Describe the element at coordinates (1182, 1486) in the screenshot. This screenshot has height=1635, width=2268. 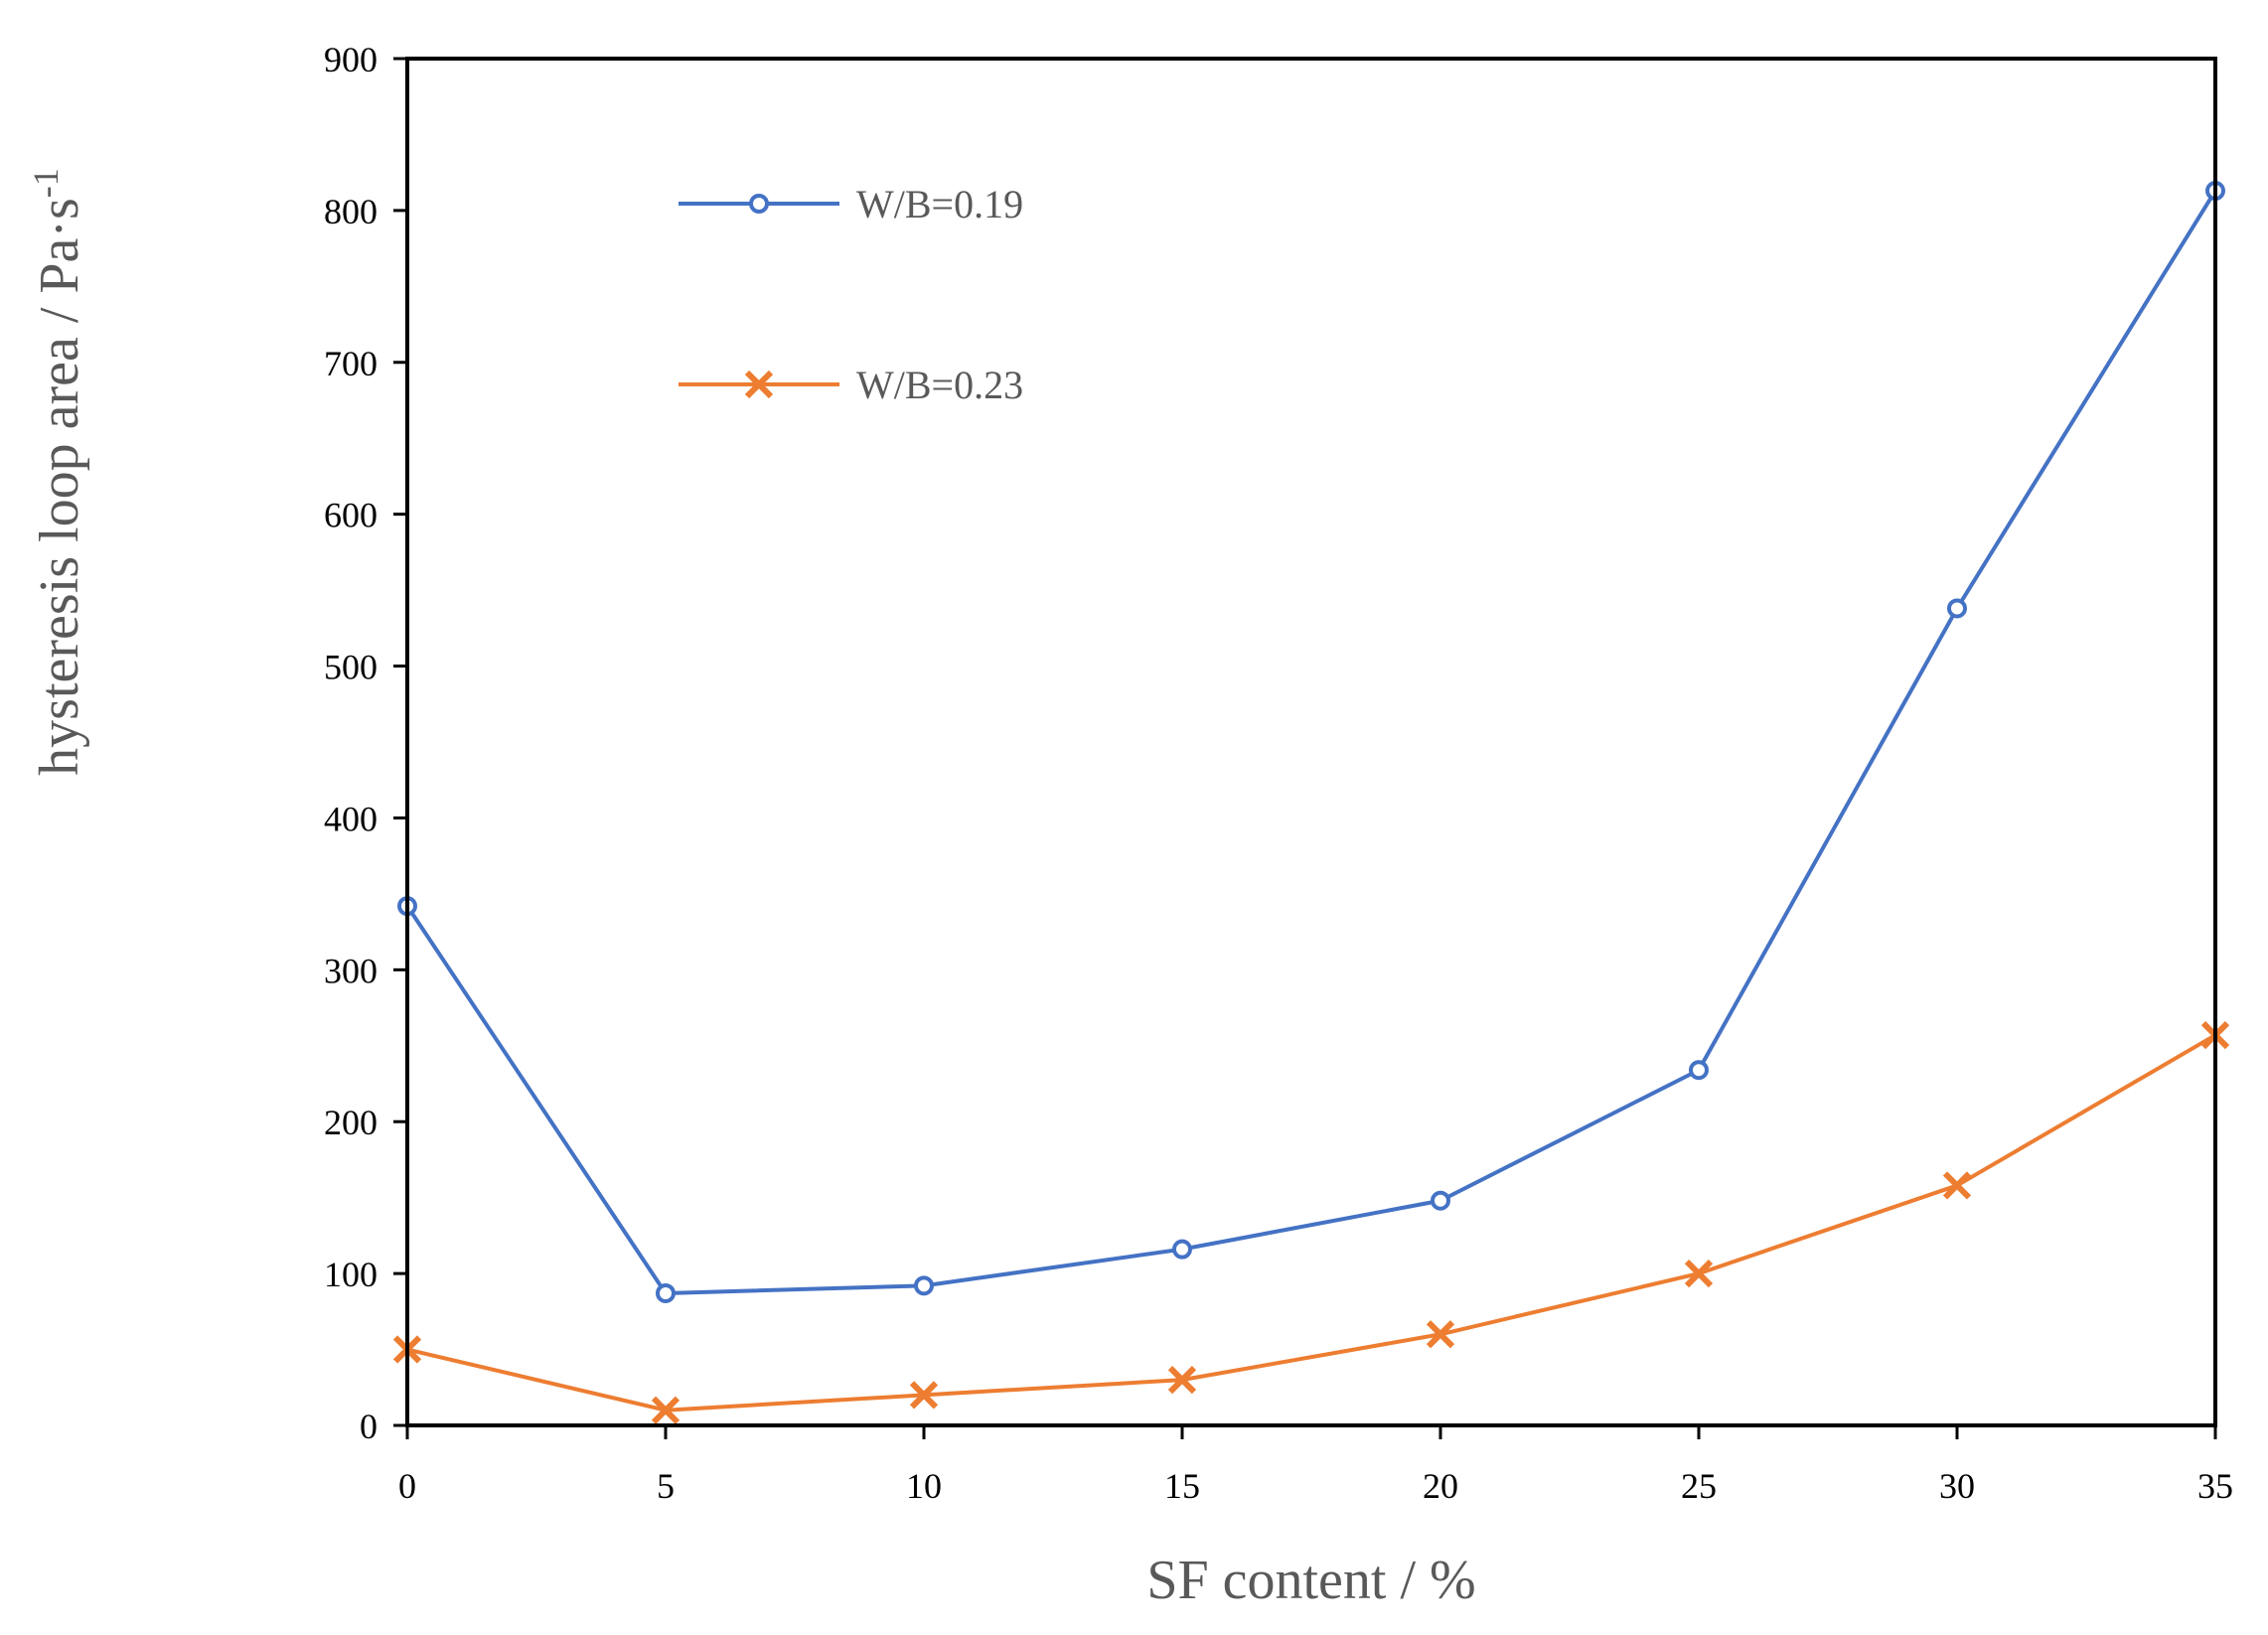
I see `x-tick-label-3: 15` at that location.